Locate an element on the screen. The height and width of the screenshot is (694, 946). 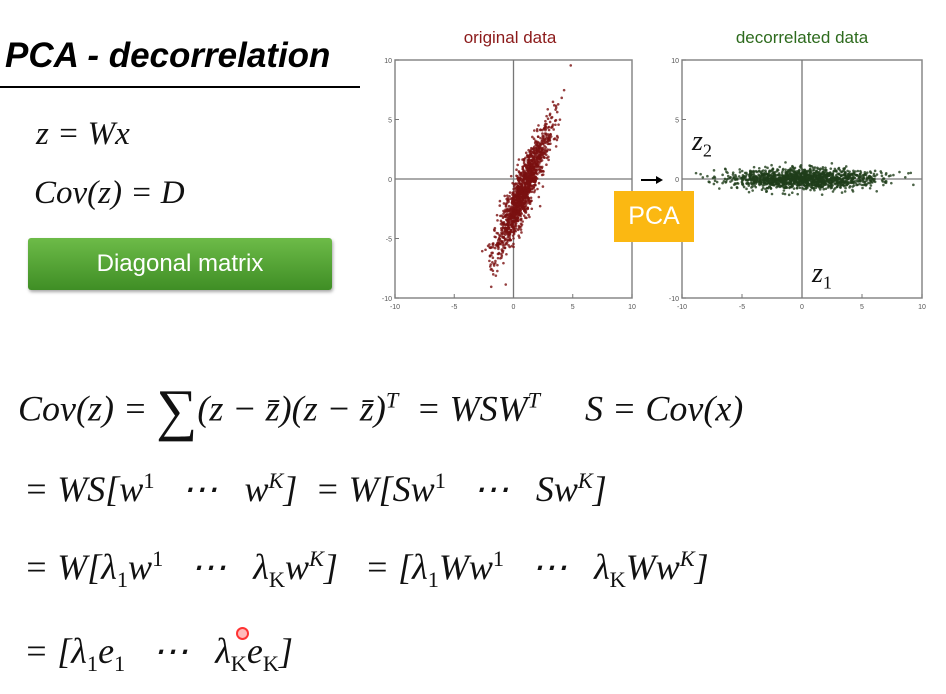
x-tick-label: 10 is located at coordinates (632, 307).